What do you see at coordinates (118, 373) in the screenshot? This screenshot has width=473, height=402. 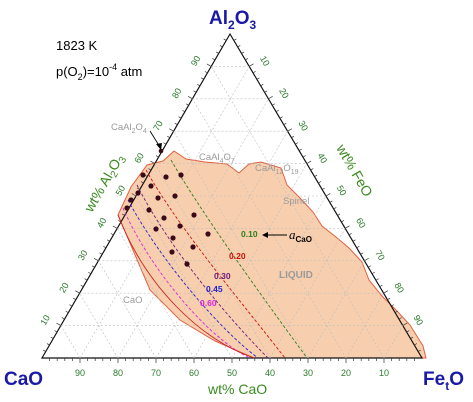 I see `bottom-tick-label: 80` at bounding box center [118, 373].